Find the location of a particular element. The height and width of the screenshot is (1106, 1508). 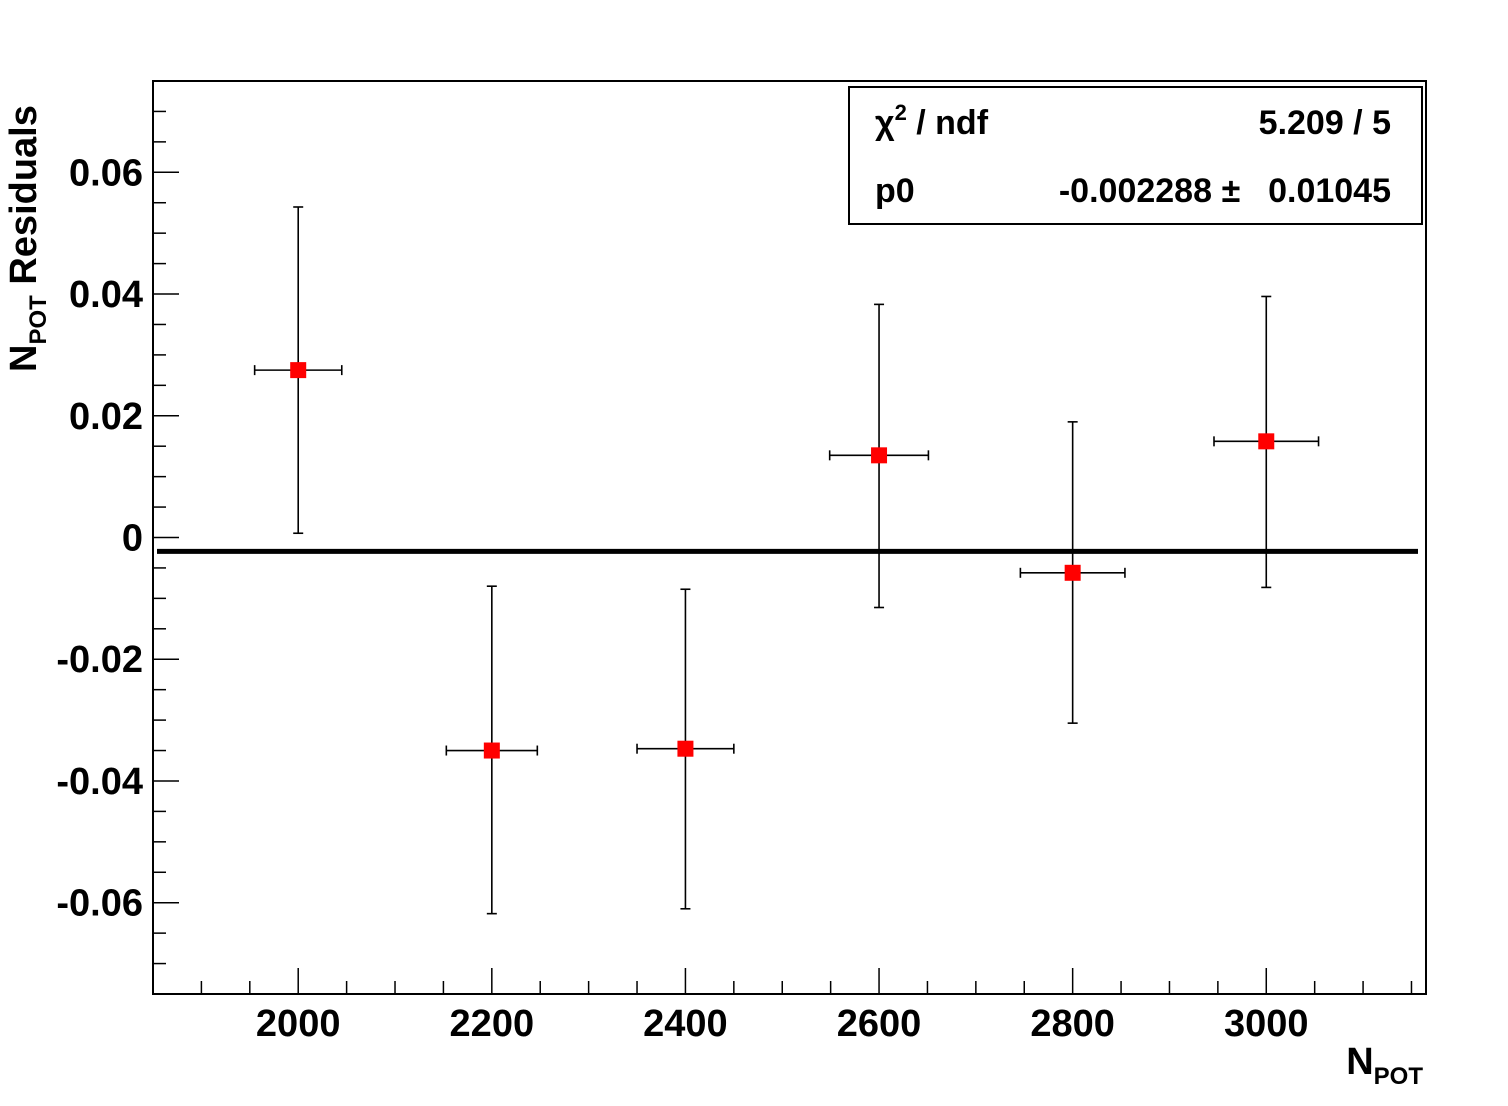

stats-box-frame is located at coordinates (1135, 155).